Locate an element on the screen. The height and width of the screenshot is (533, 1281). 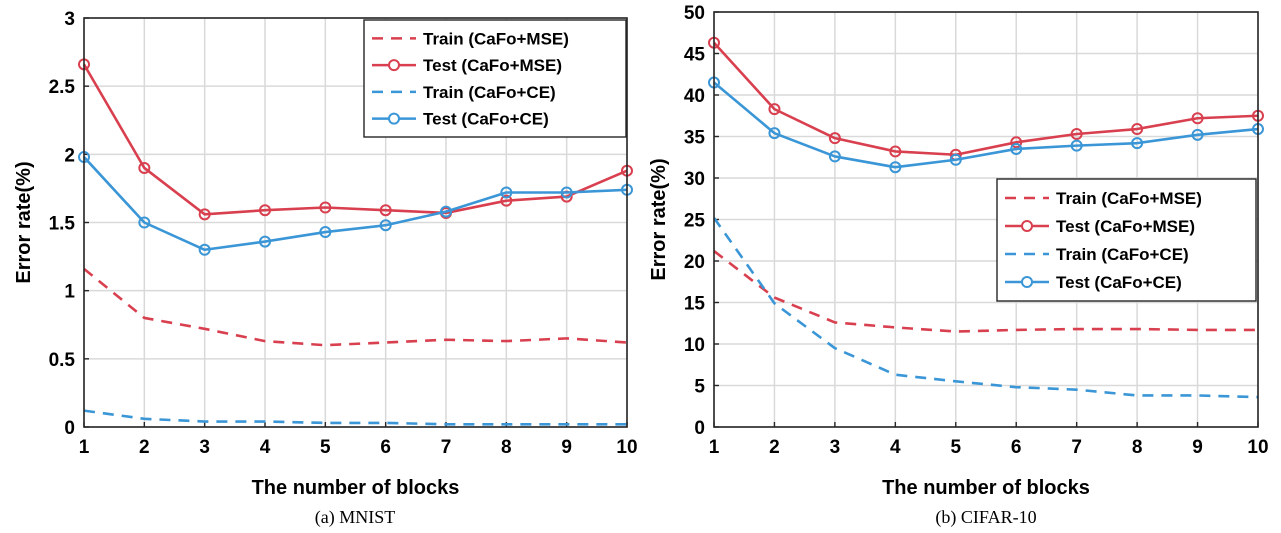
y-tick-label: 20 is located at coordinates (694, 262).